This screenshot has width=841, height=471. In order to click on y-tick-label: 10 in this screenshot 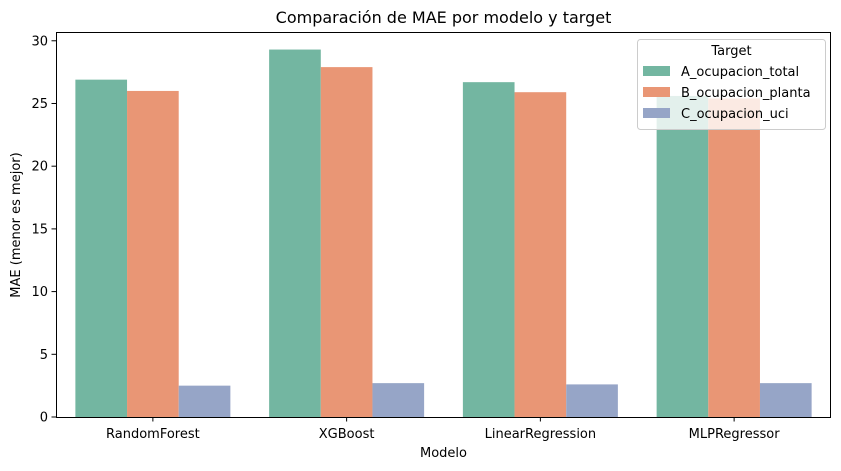, I will do `click(39, 292)`.